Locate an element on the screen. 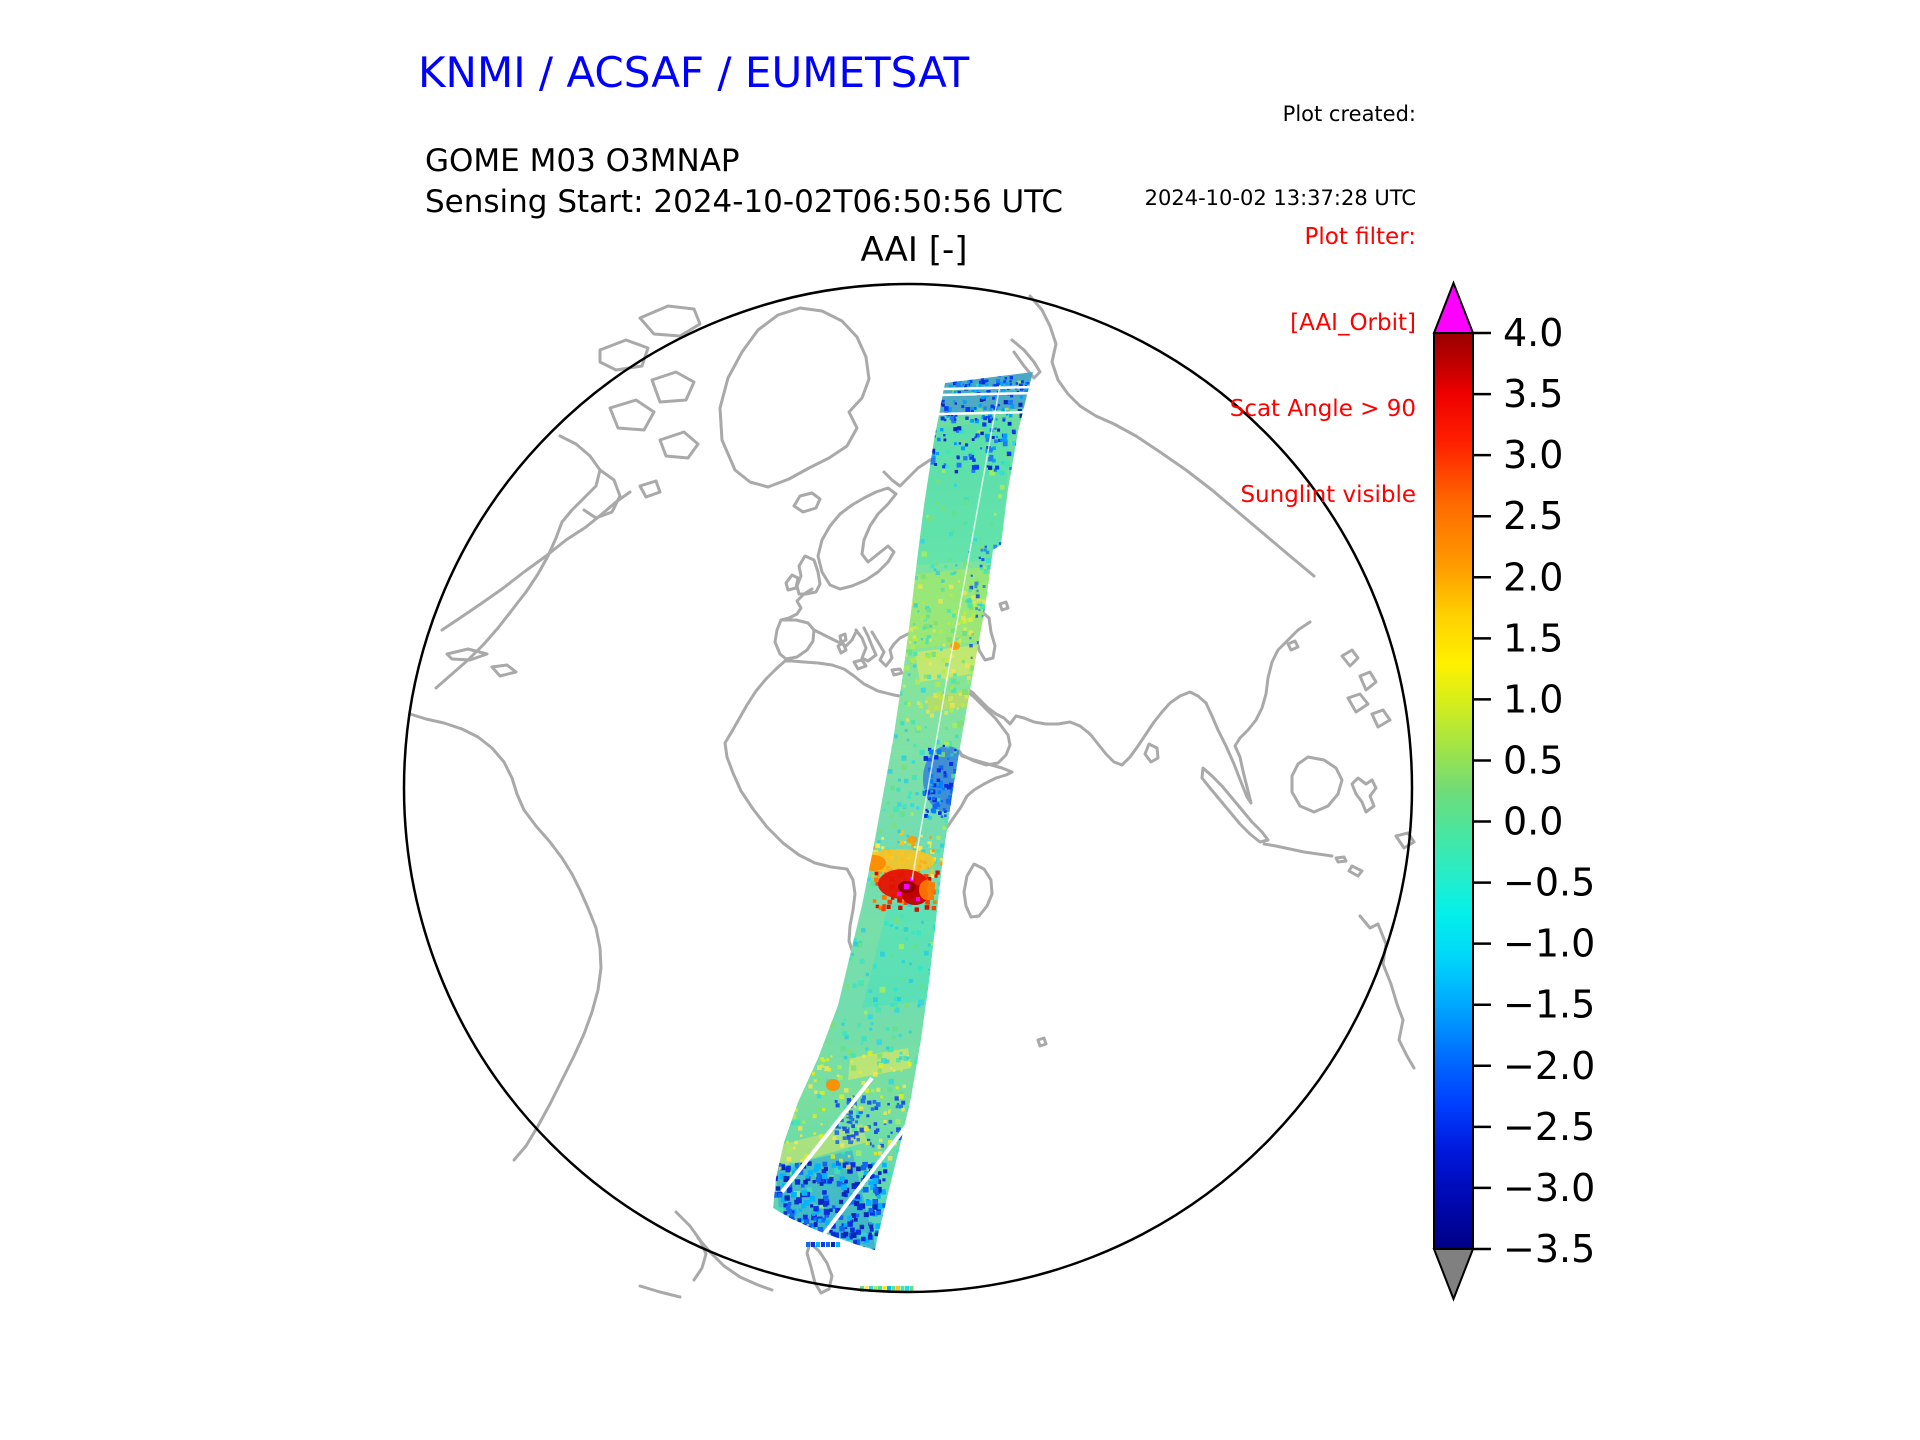 The image size is (1920, 1440). plot-filter-label: Plot filter: is located at coordinates (1360, 236).